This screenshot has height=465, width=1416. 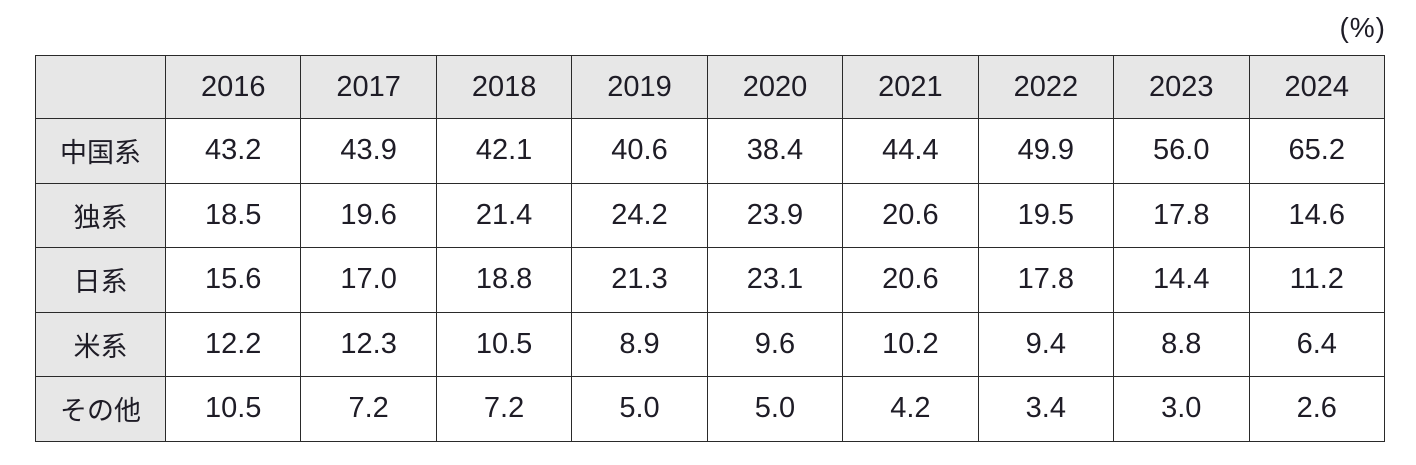 I want to click on value-cell: 42.1, so click(x=504, y=151).